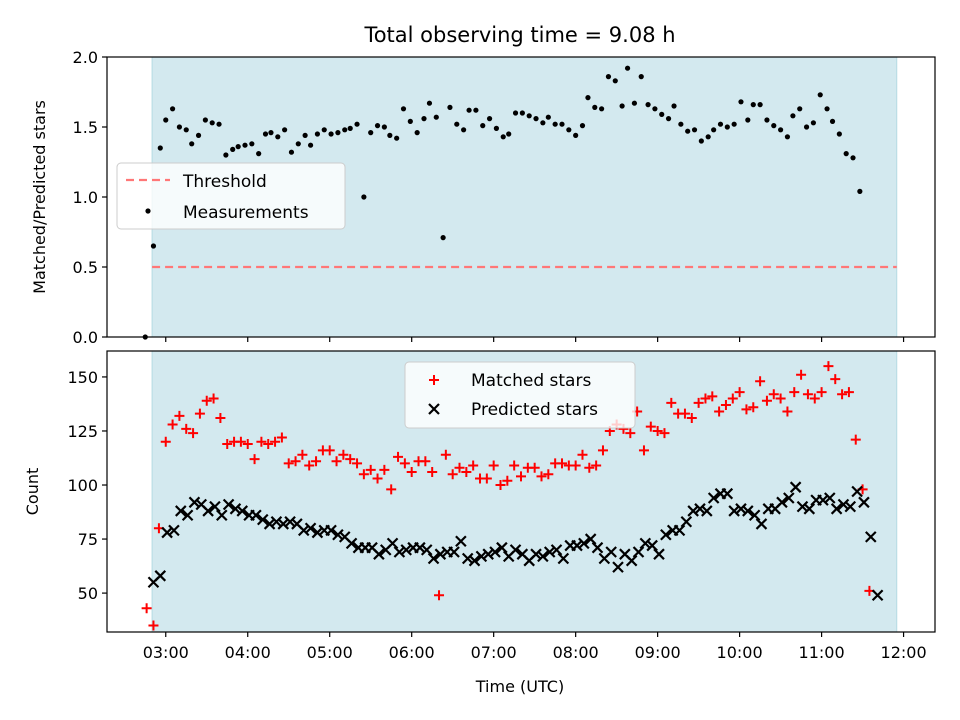 This screenshot has height=720, width=960. I want to click on legend-matched-label: Matched stars, so click(531, 381).